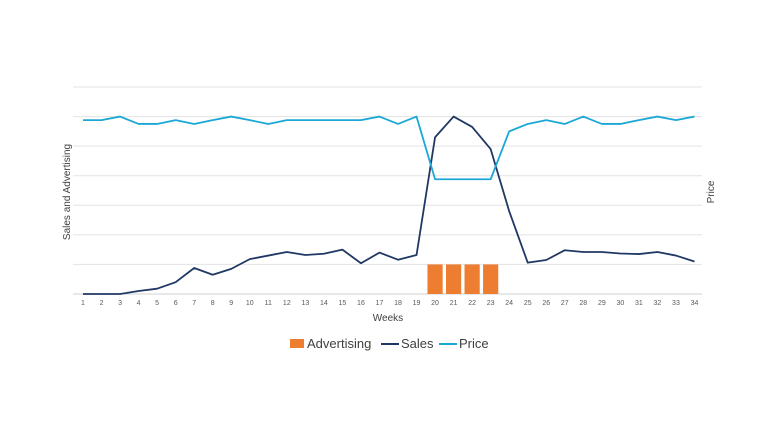 The image size is (759, 426). What do you see at coordinates (546, 303) in the screenshot?
I see `x-tick-label: 26` at bounding box center [546, 303].